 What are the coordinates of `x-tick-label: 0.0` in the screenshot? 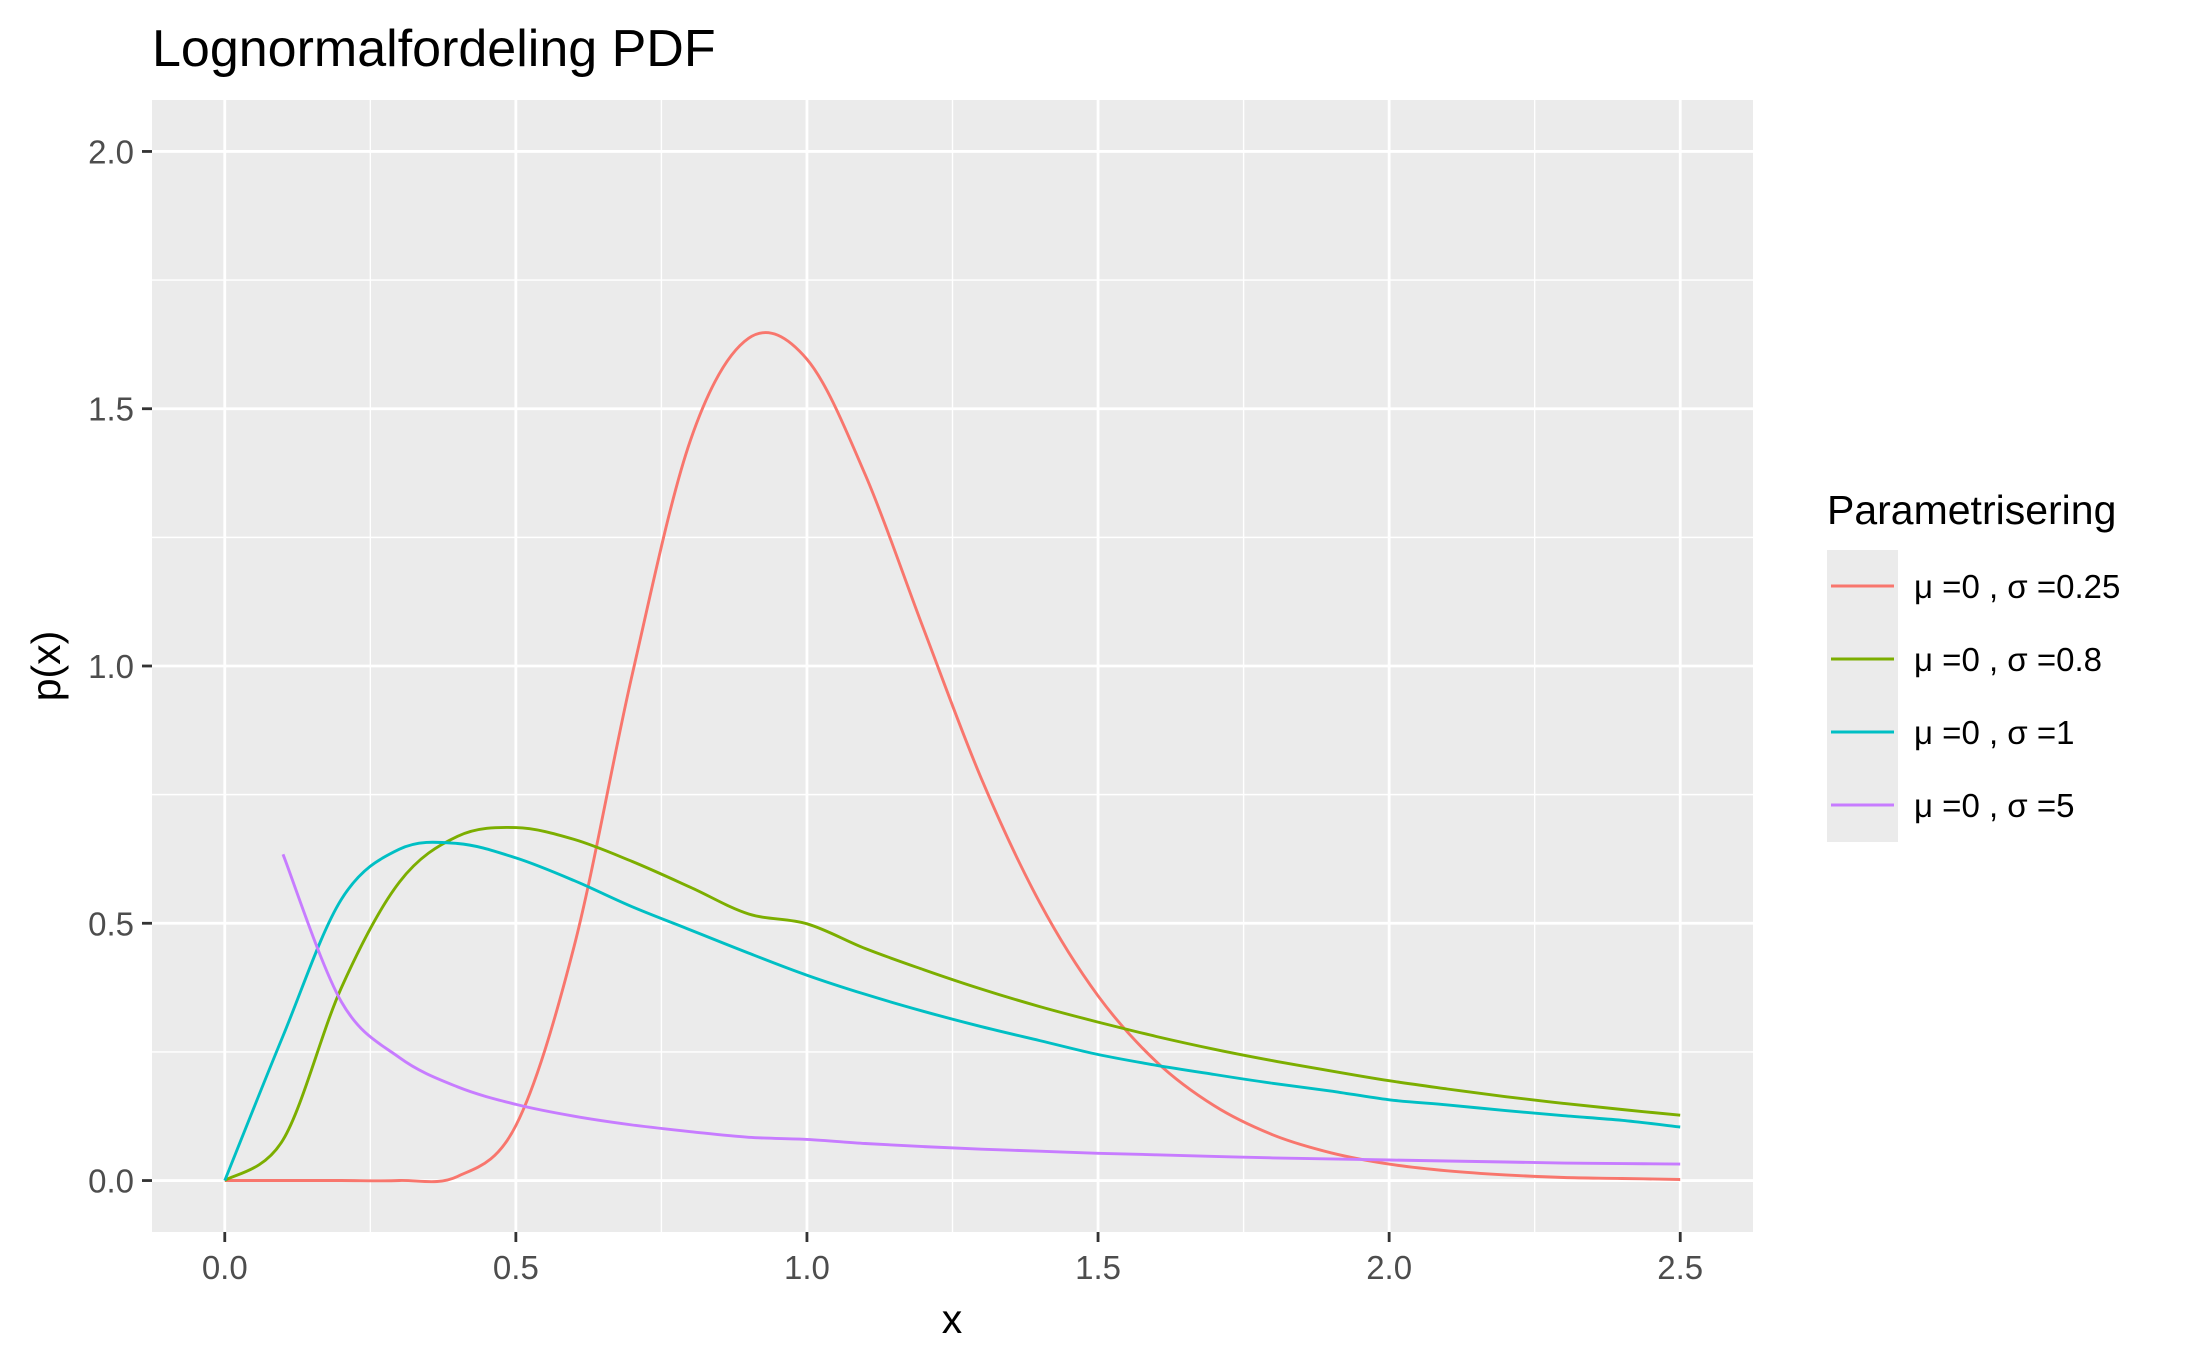 It's located at (225, 1267).